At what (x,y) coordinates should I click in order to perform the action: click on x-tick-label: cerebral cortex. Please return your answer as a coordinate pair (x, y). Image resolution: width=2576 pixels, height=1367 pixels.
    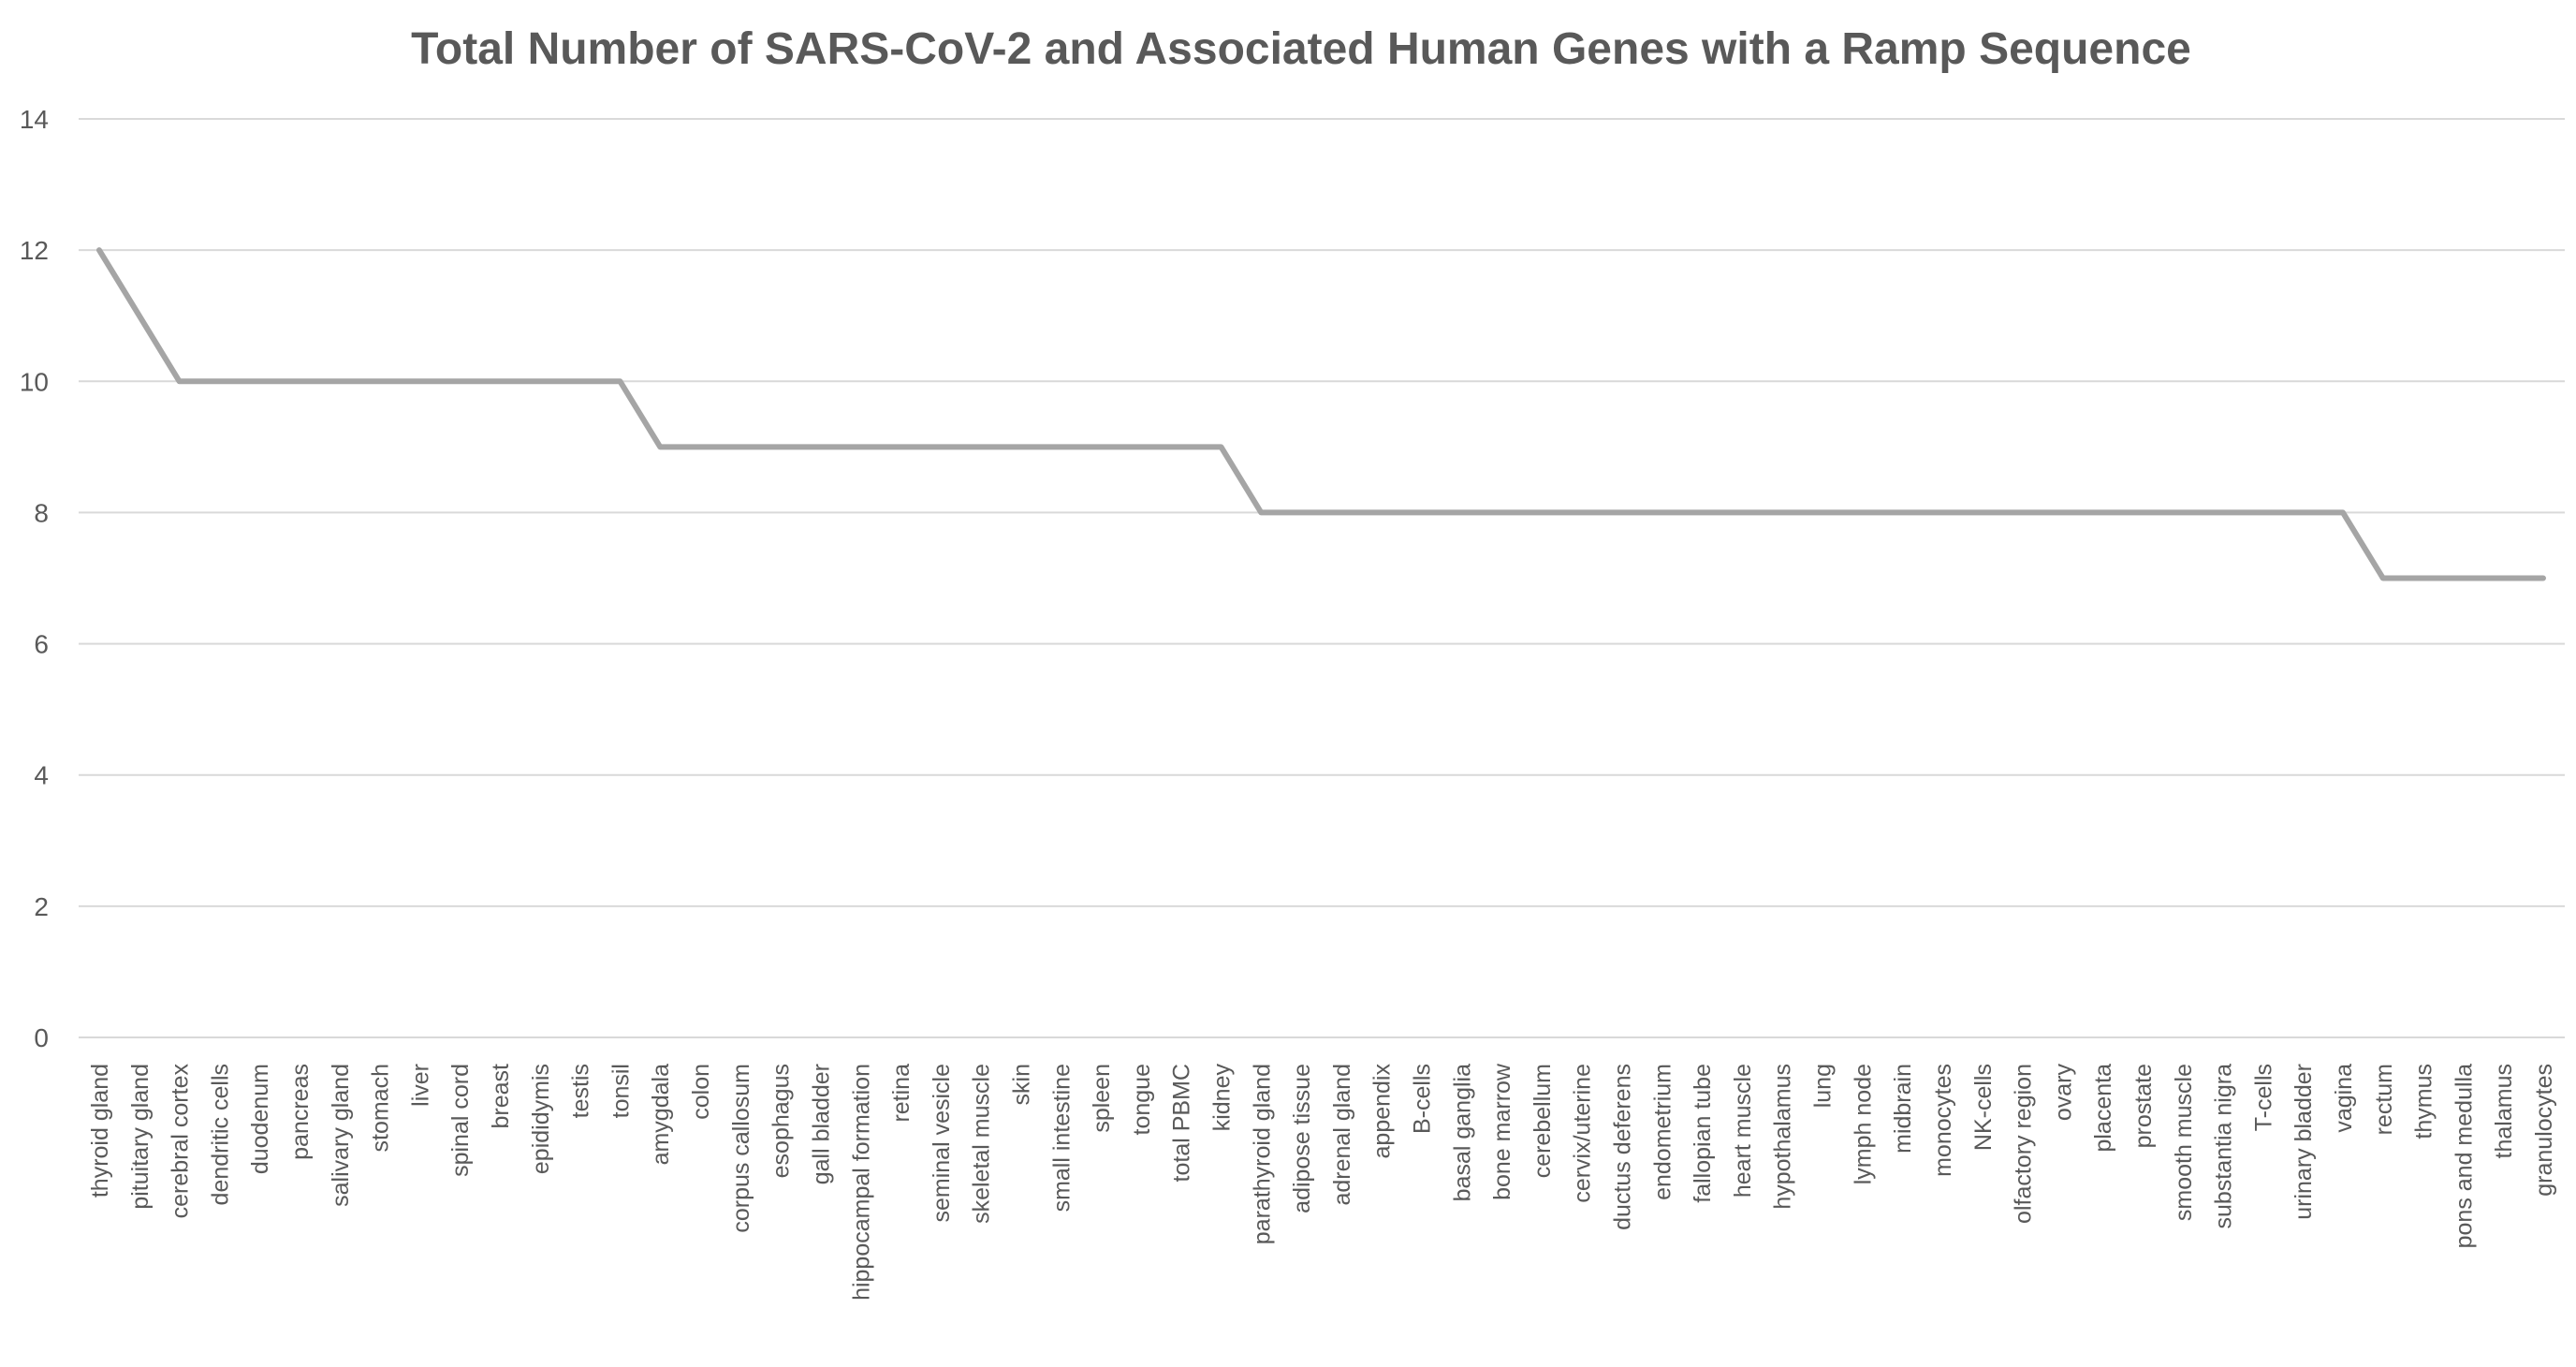
    Looking at the image, I should click on (181, 1141).